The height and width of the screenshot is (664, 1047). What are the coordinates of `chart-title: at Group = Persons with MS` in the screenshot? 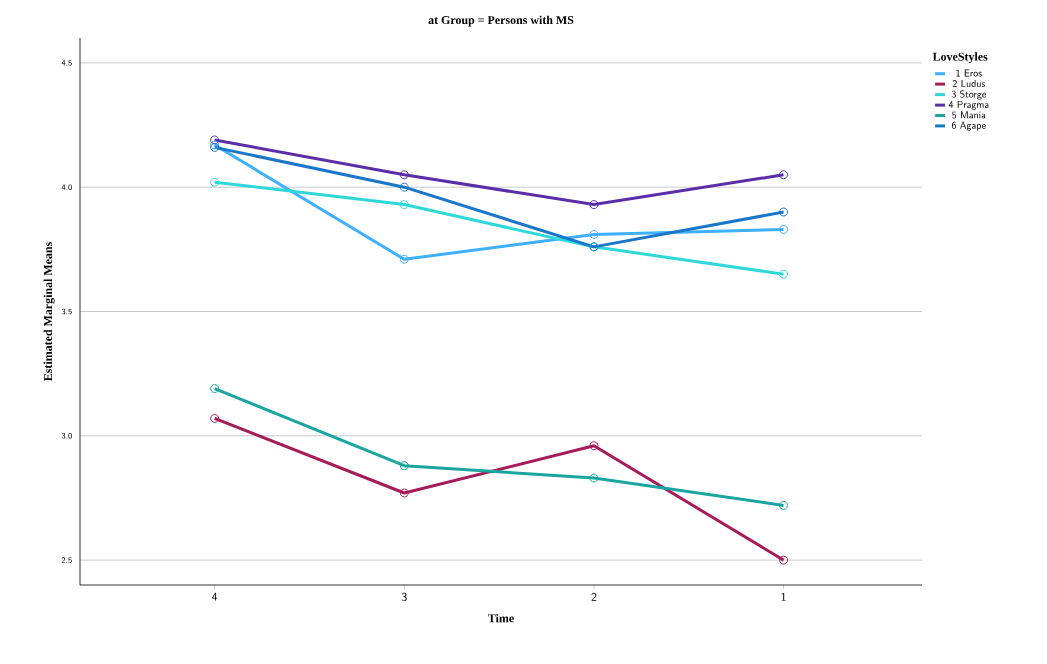 It's located at (501, 21).